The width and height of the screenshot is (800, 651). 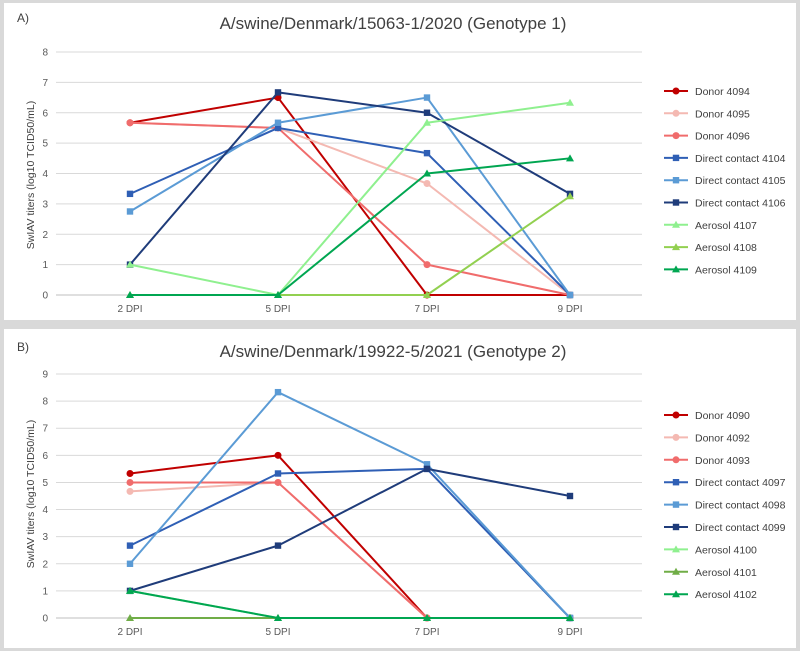 I want to click on legend-entry: Direct contact 4099, so click(x=725, y=528).